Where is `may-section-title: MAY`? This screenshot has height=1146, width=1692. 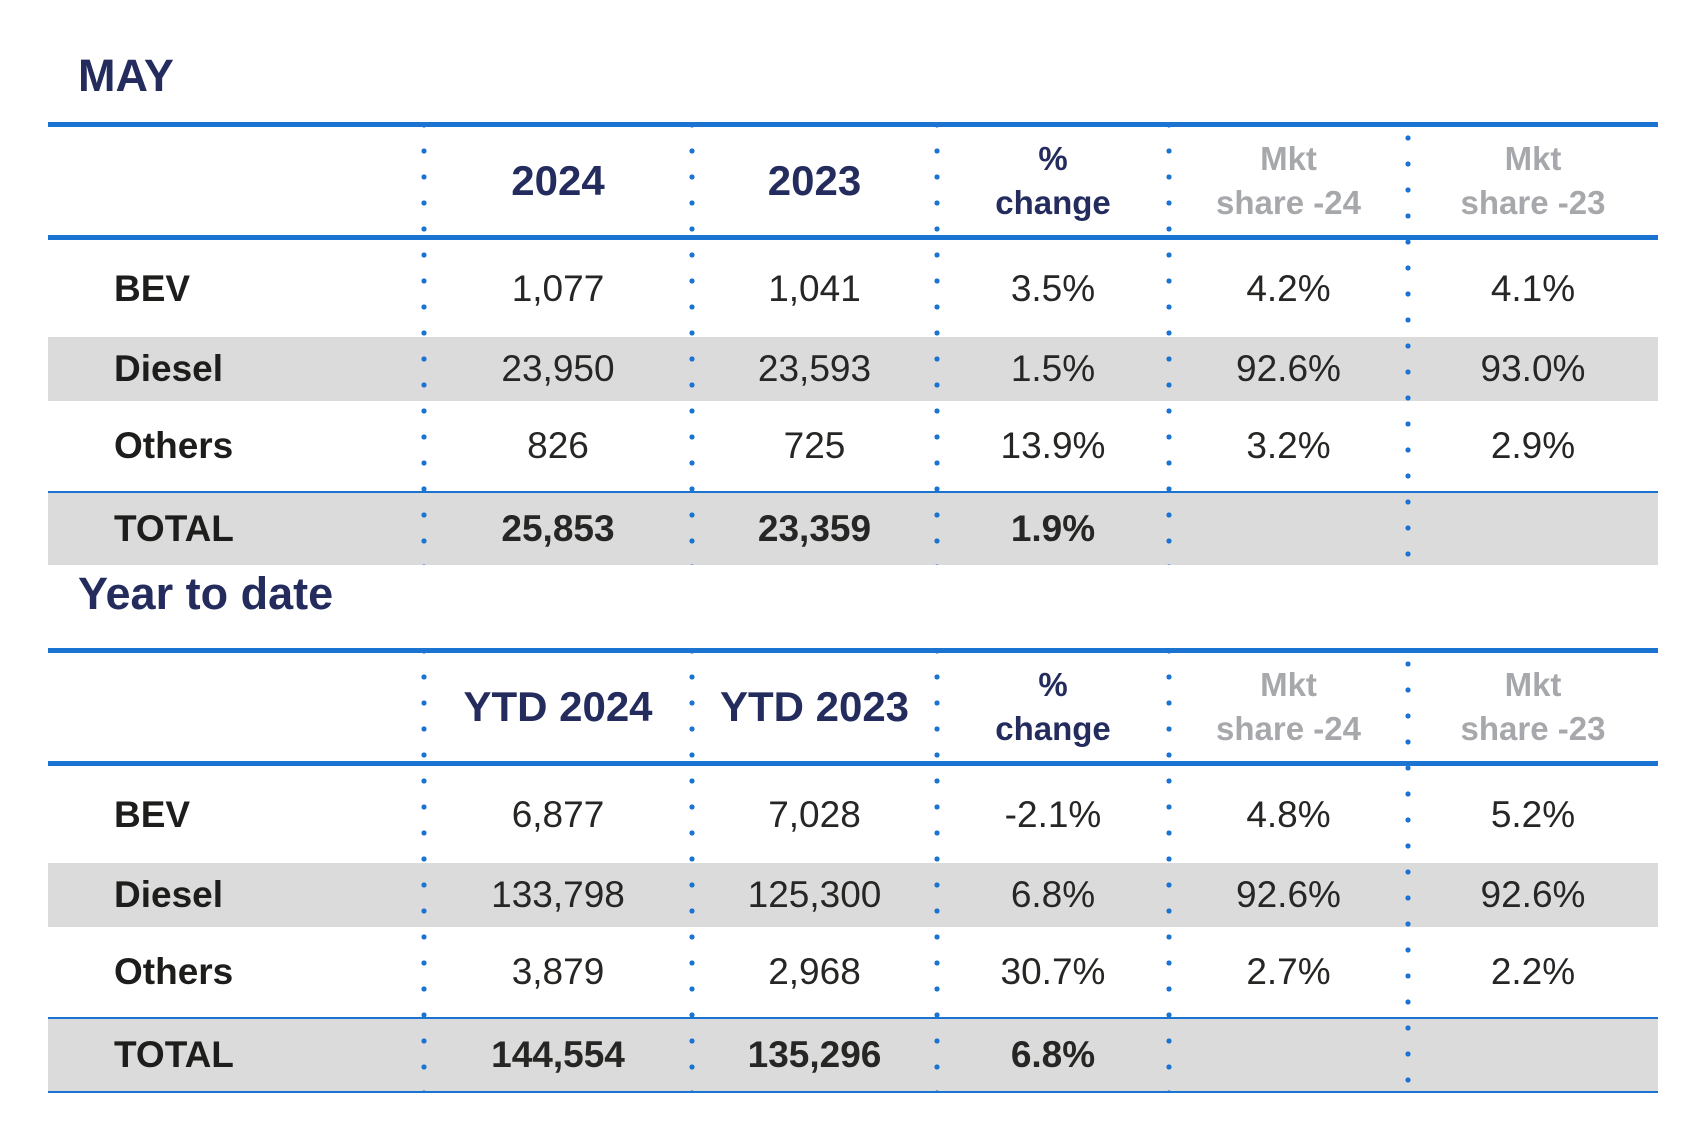
may-section-title: MAY is located at coordinates (126, 75).